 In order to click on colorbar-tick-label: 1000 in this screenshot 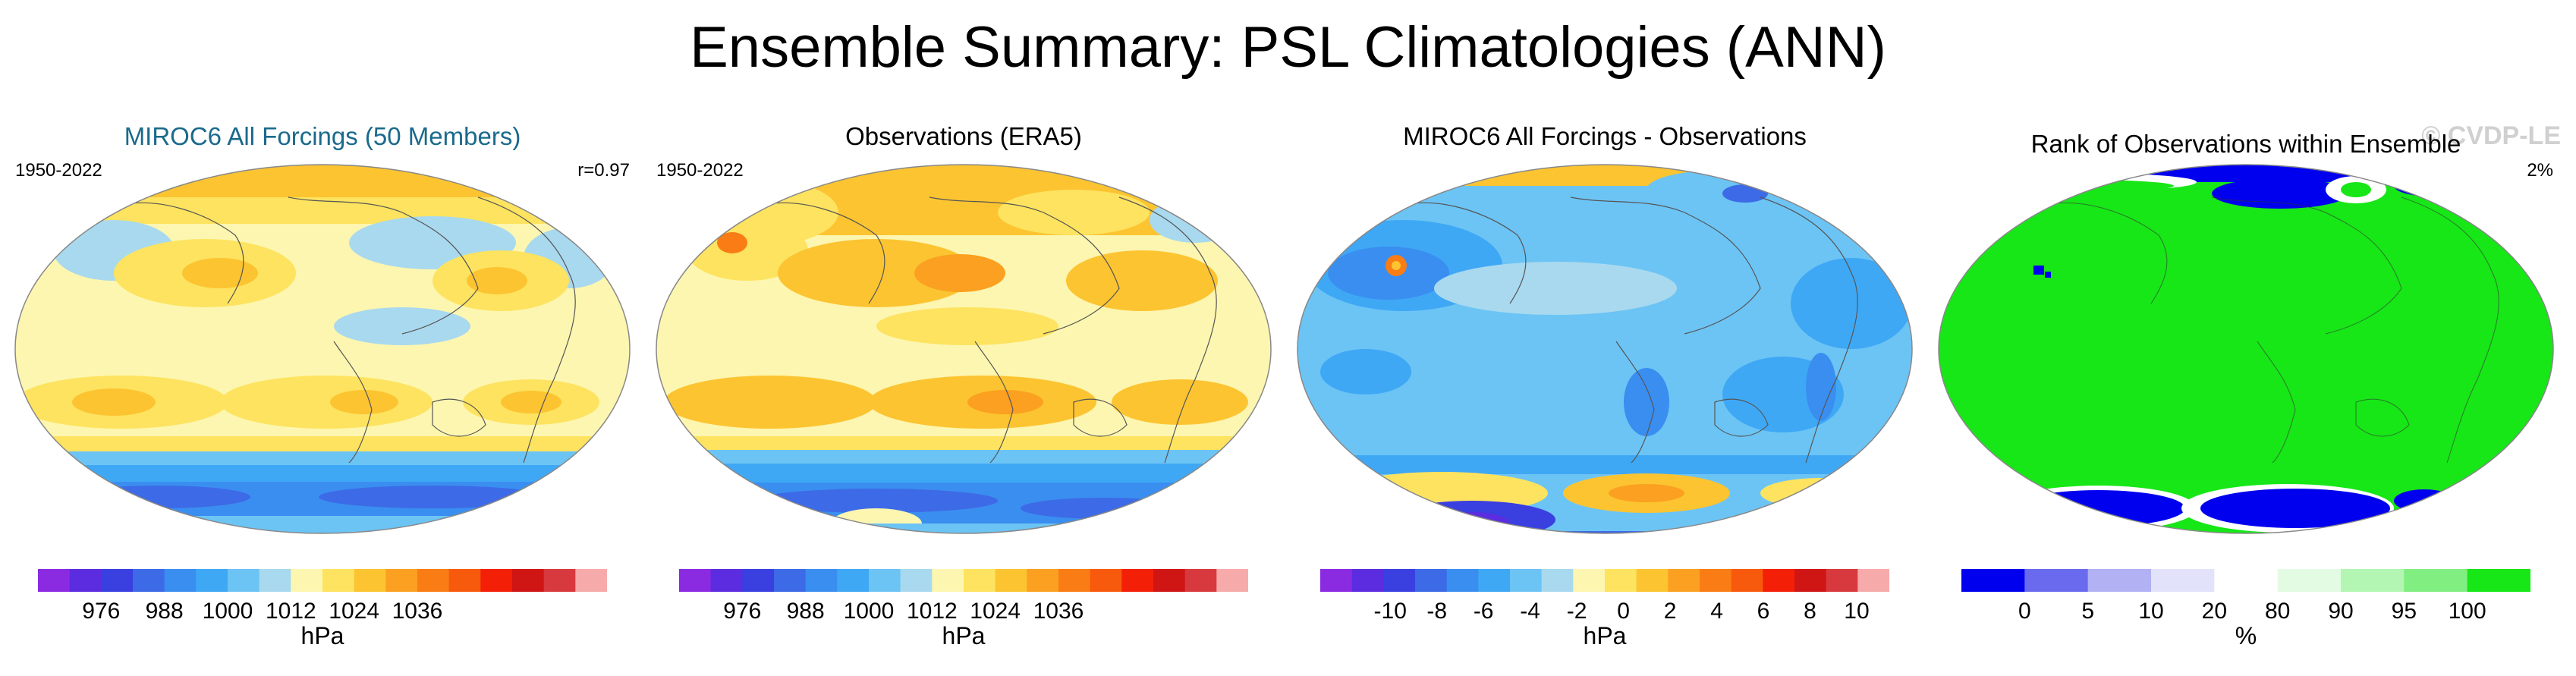, I will do `click(869, 611)`.